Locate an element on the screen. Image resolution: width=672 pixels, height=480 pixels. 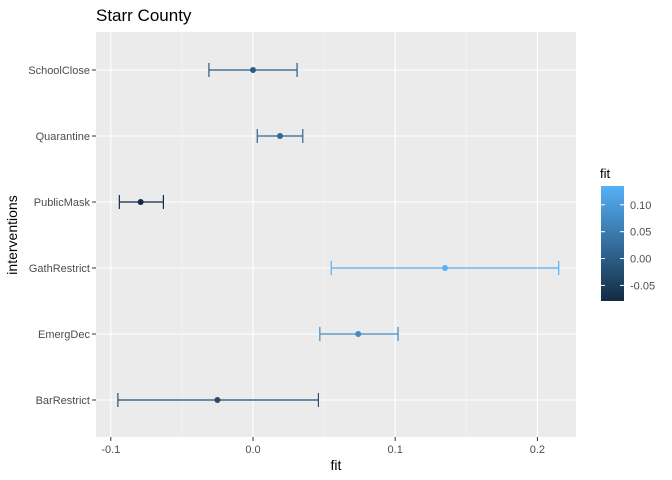
point-Quarantine is located at coordinates (280, 136).